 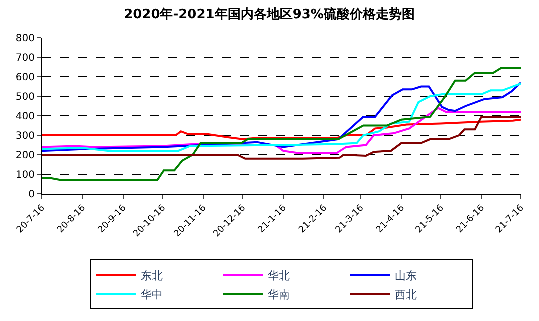 What do you see at coordinates (152, 275) in the screenshot?
I see `legend-label: 东北` at bounding box center [152, 275].